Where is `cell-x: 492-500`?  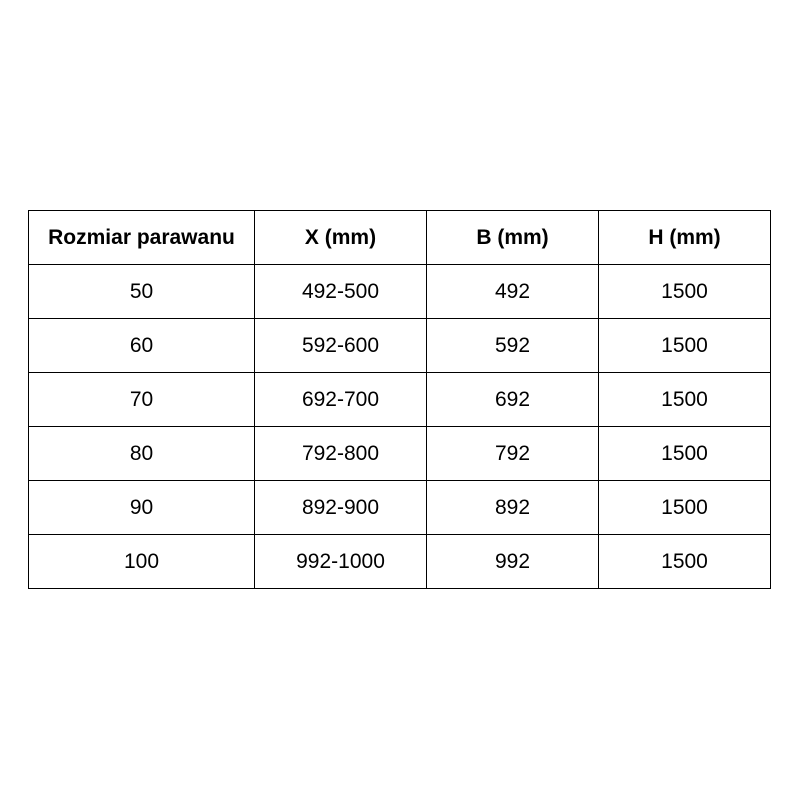 cell-x: 492-500 is located at coordinates (340, 291).